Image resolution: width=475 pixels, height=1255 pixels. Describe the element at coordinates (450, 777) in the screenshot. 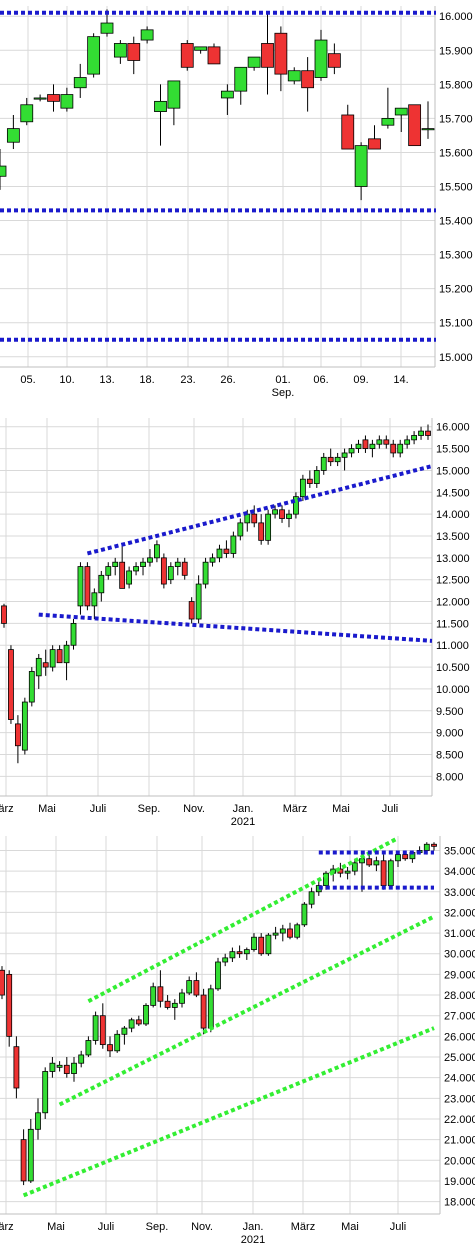

I see `y-tick-label: 8.000` at that location.